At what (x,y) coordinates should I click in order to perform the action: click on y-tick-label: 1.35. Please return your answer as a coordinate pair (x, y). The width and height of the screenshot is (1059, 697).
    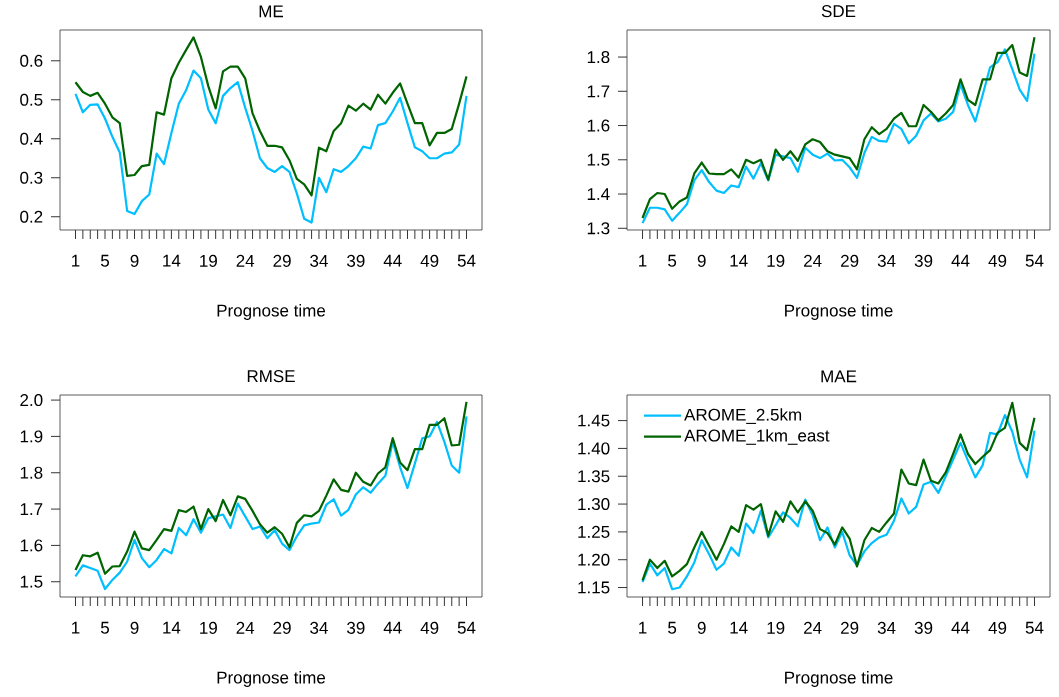
    Looking at the image, I should click on (594, 476).